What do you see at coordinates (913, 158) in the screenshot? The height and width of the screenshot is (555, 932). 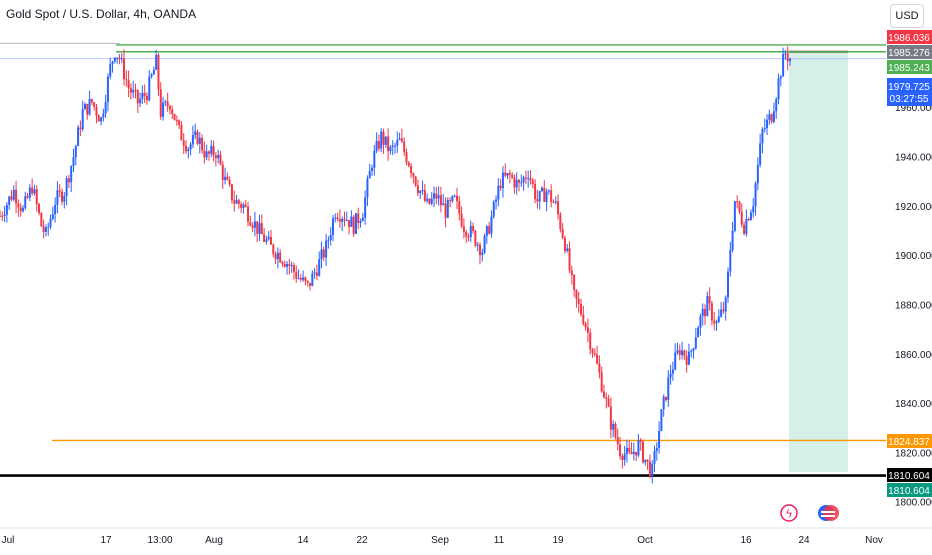 I see `y-tick-label: 1940.000` at bounding box center [913, 158].